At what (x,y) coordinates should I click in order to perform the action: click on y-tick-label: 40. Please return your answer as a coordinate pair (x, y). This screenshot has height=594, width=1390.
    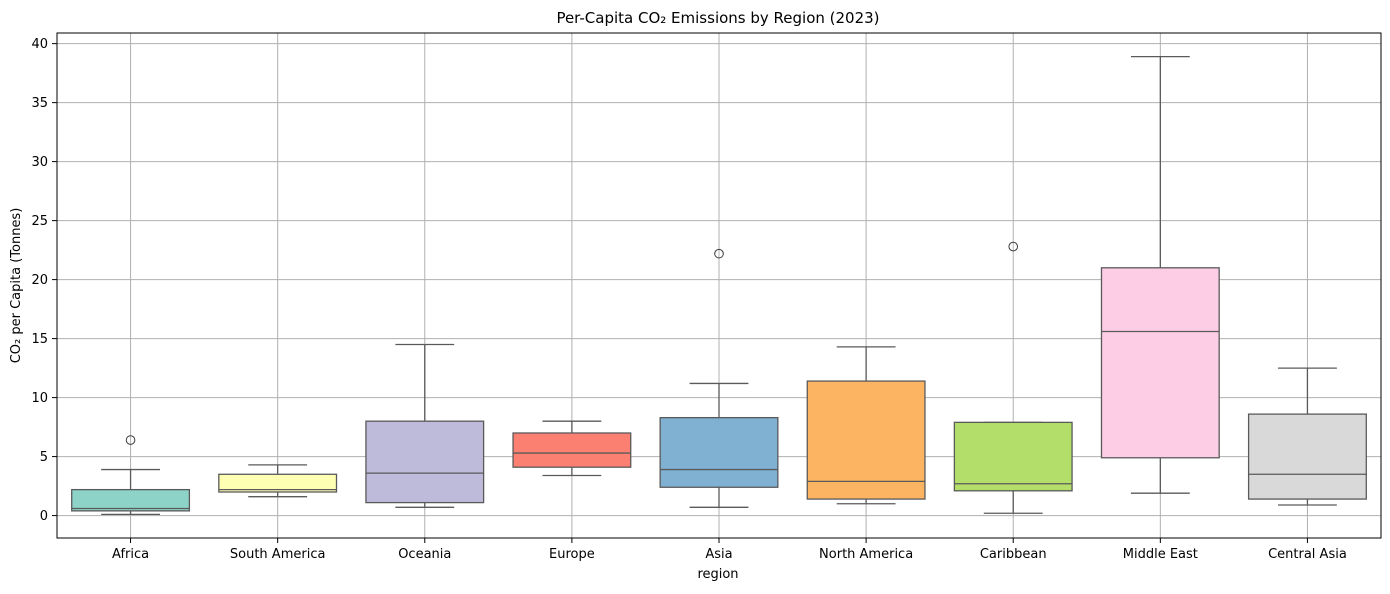
    Looking at the image, I should click on (39, 44).